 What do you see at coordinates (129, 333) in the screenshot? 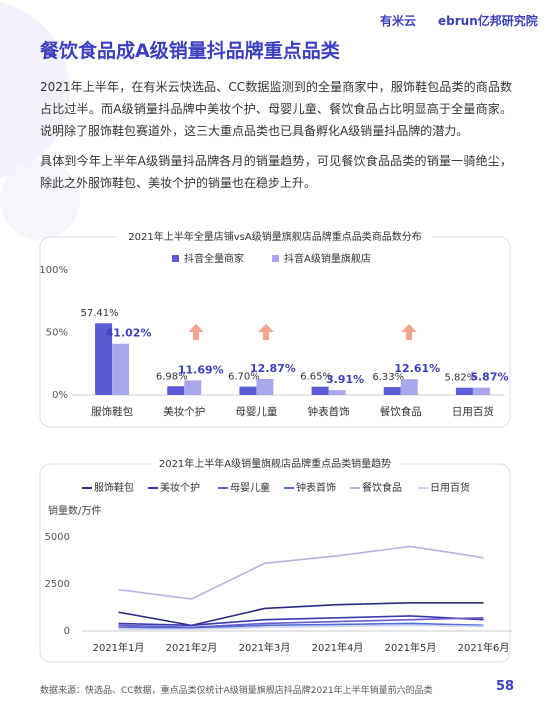
I see `value-label: 41.02%` at bounding box center [129, 333].